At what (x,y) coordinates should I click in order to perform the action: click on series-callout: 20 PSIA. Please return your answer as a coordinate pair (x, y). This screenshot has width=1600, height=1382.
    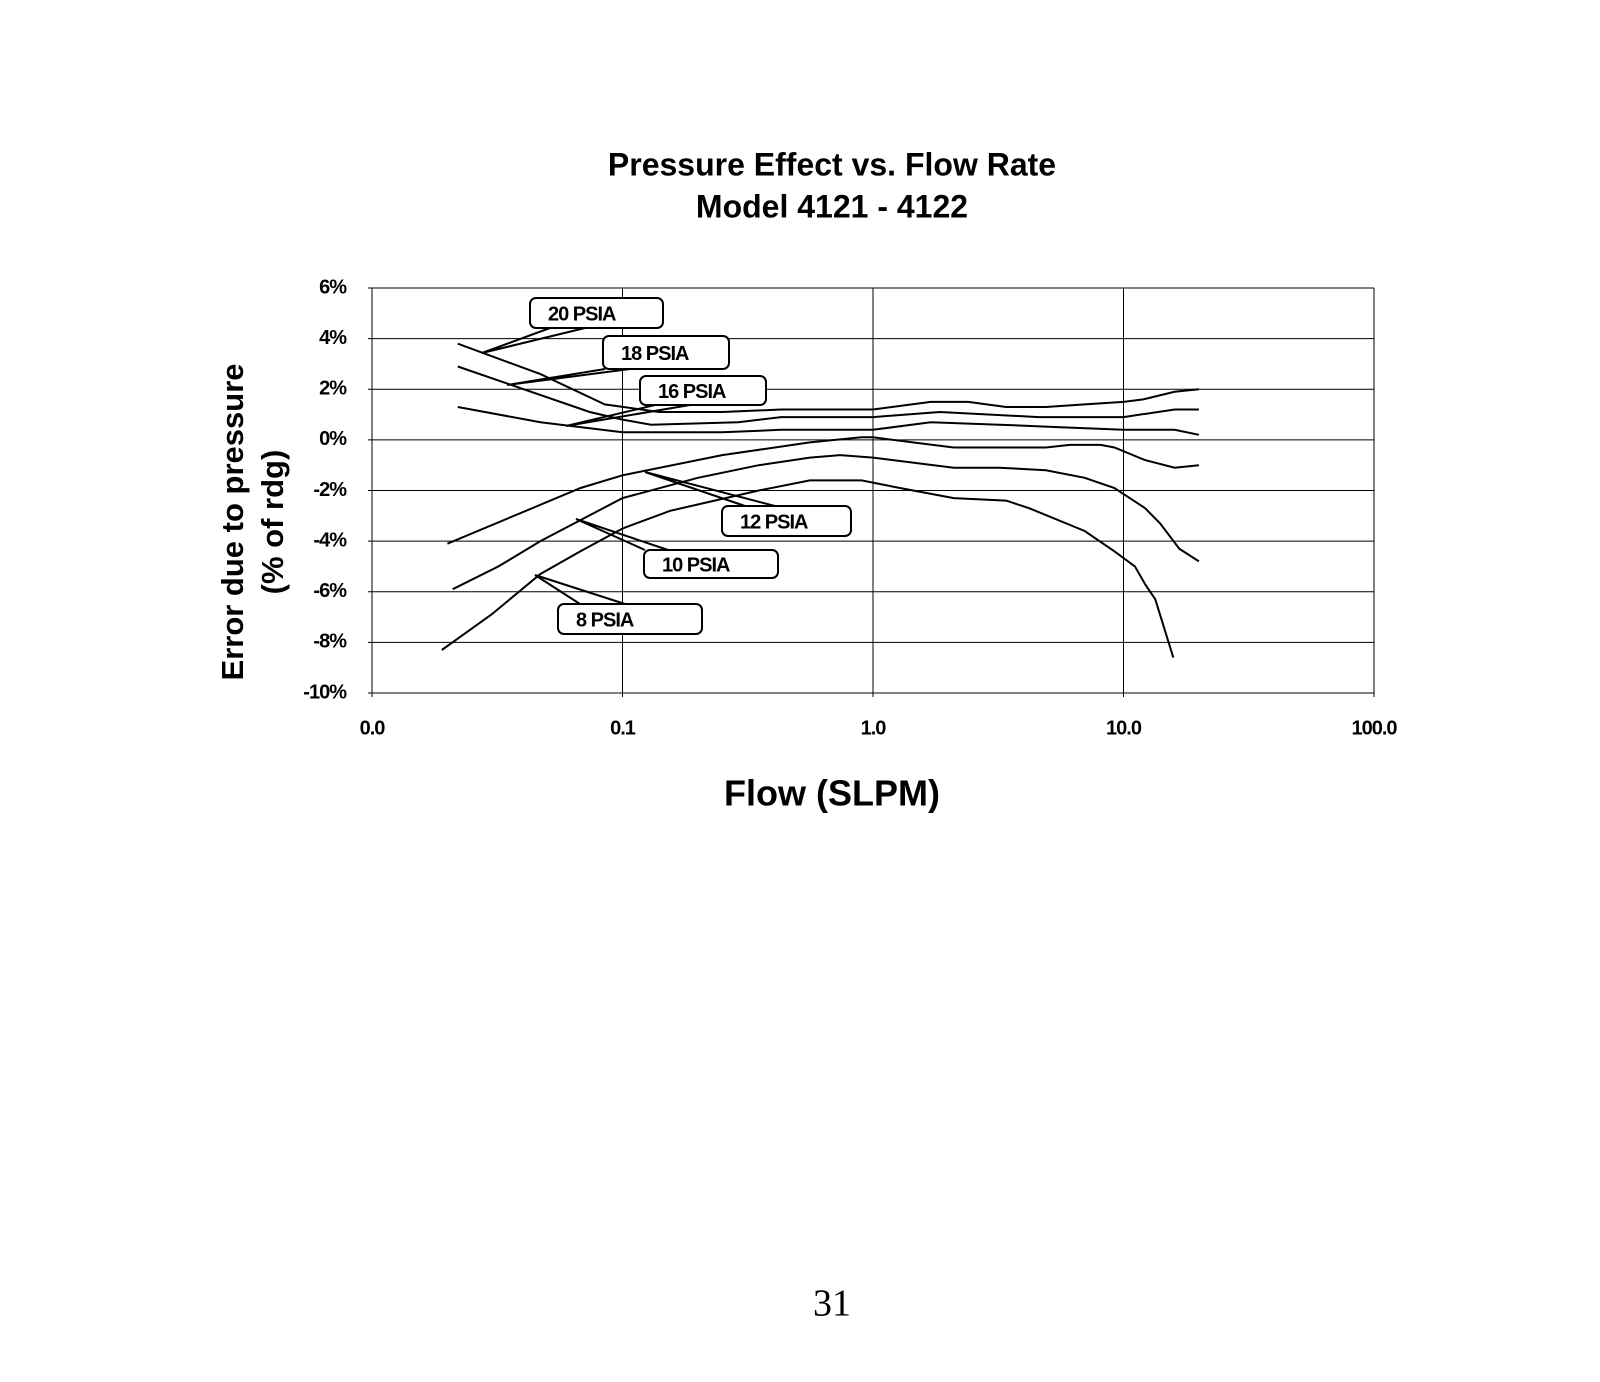
    Looking at the image, I should click on (572, 325).